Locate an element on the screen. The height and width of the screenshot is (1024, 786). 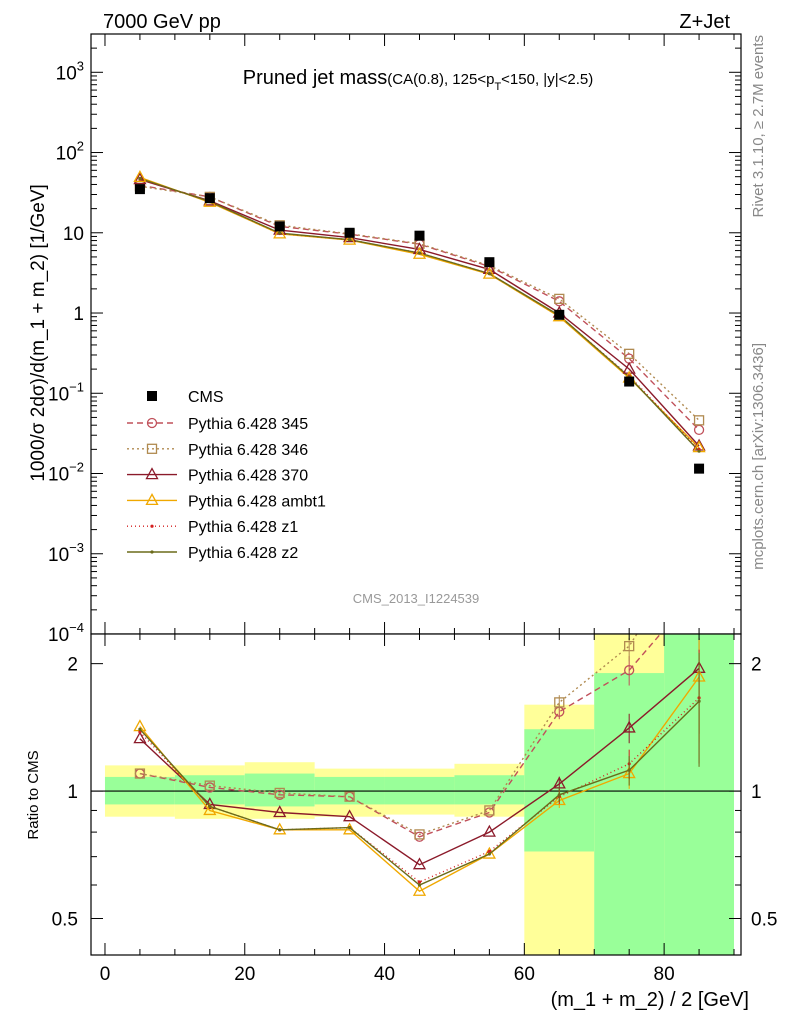
legend-marker-cms is located at coordinates (152, 396).